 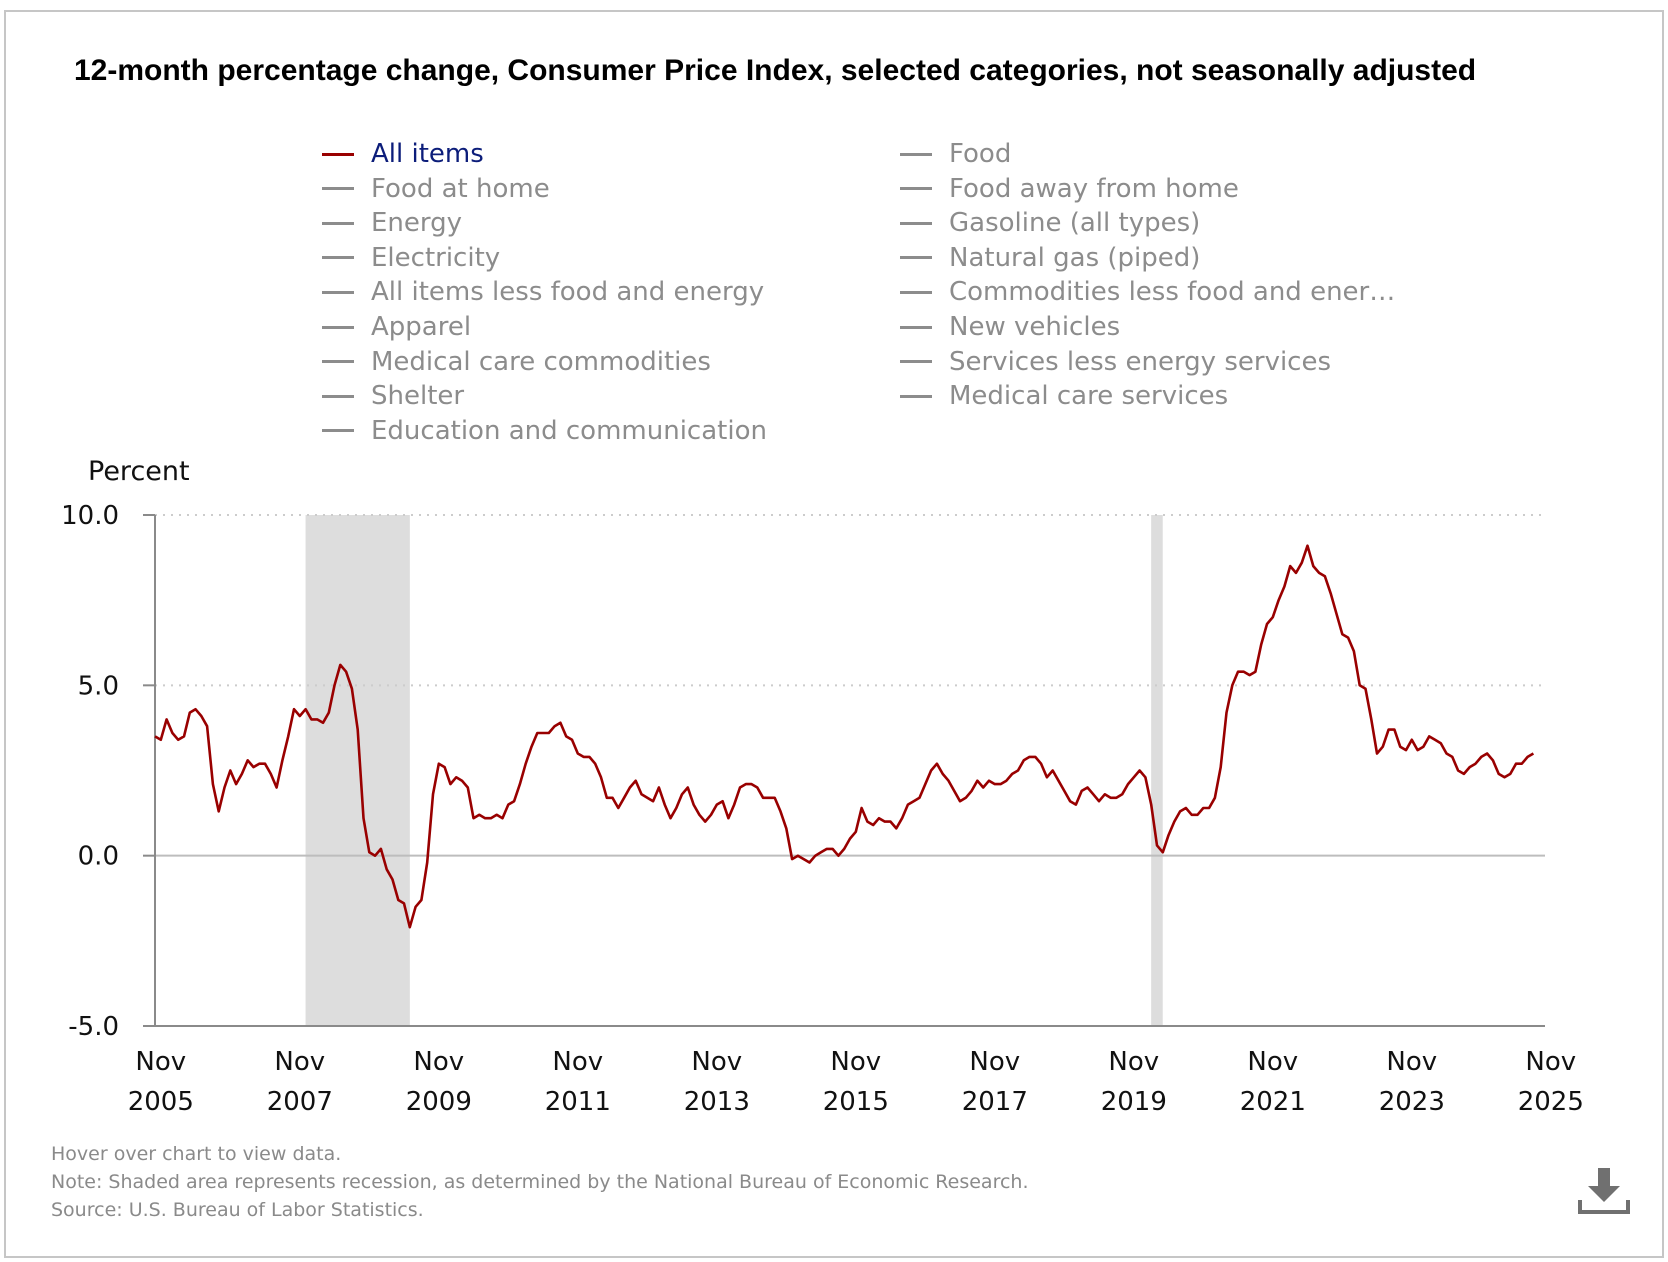 What do you see at coordinates (1551, 1082) in the screenshot?
I see `x-tick-label: Nov 2025` at bounding box center [1551, 1082].